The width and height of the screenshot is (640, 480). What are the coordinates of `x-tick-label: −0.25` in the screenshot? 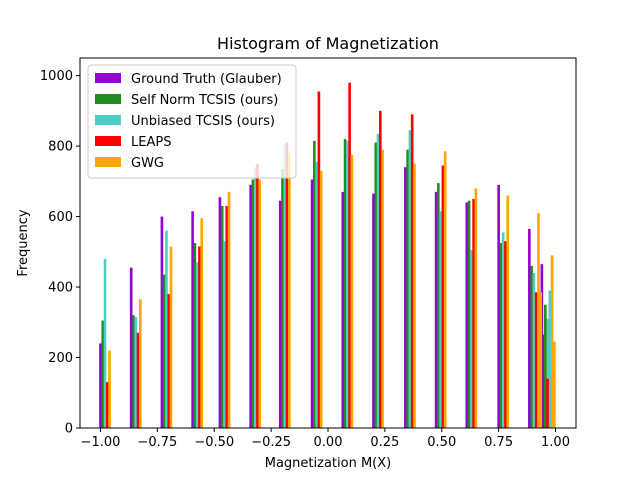 It's located at (271, 442).